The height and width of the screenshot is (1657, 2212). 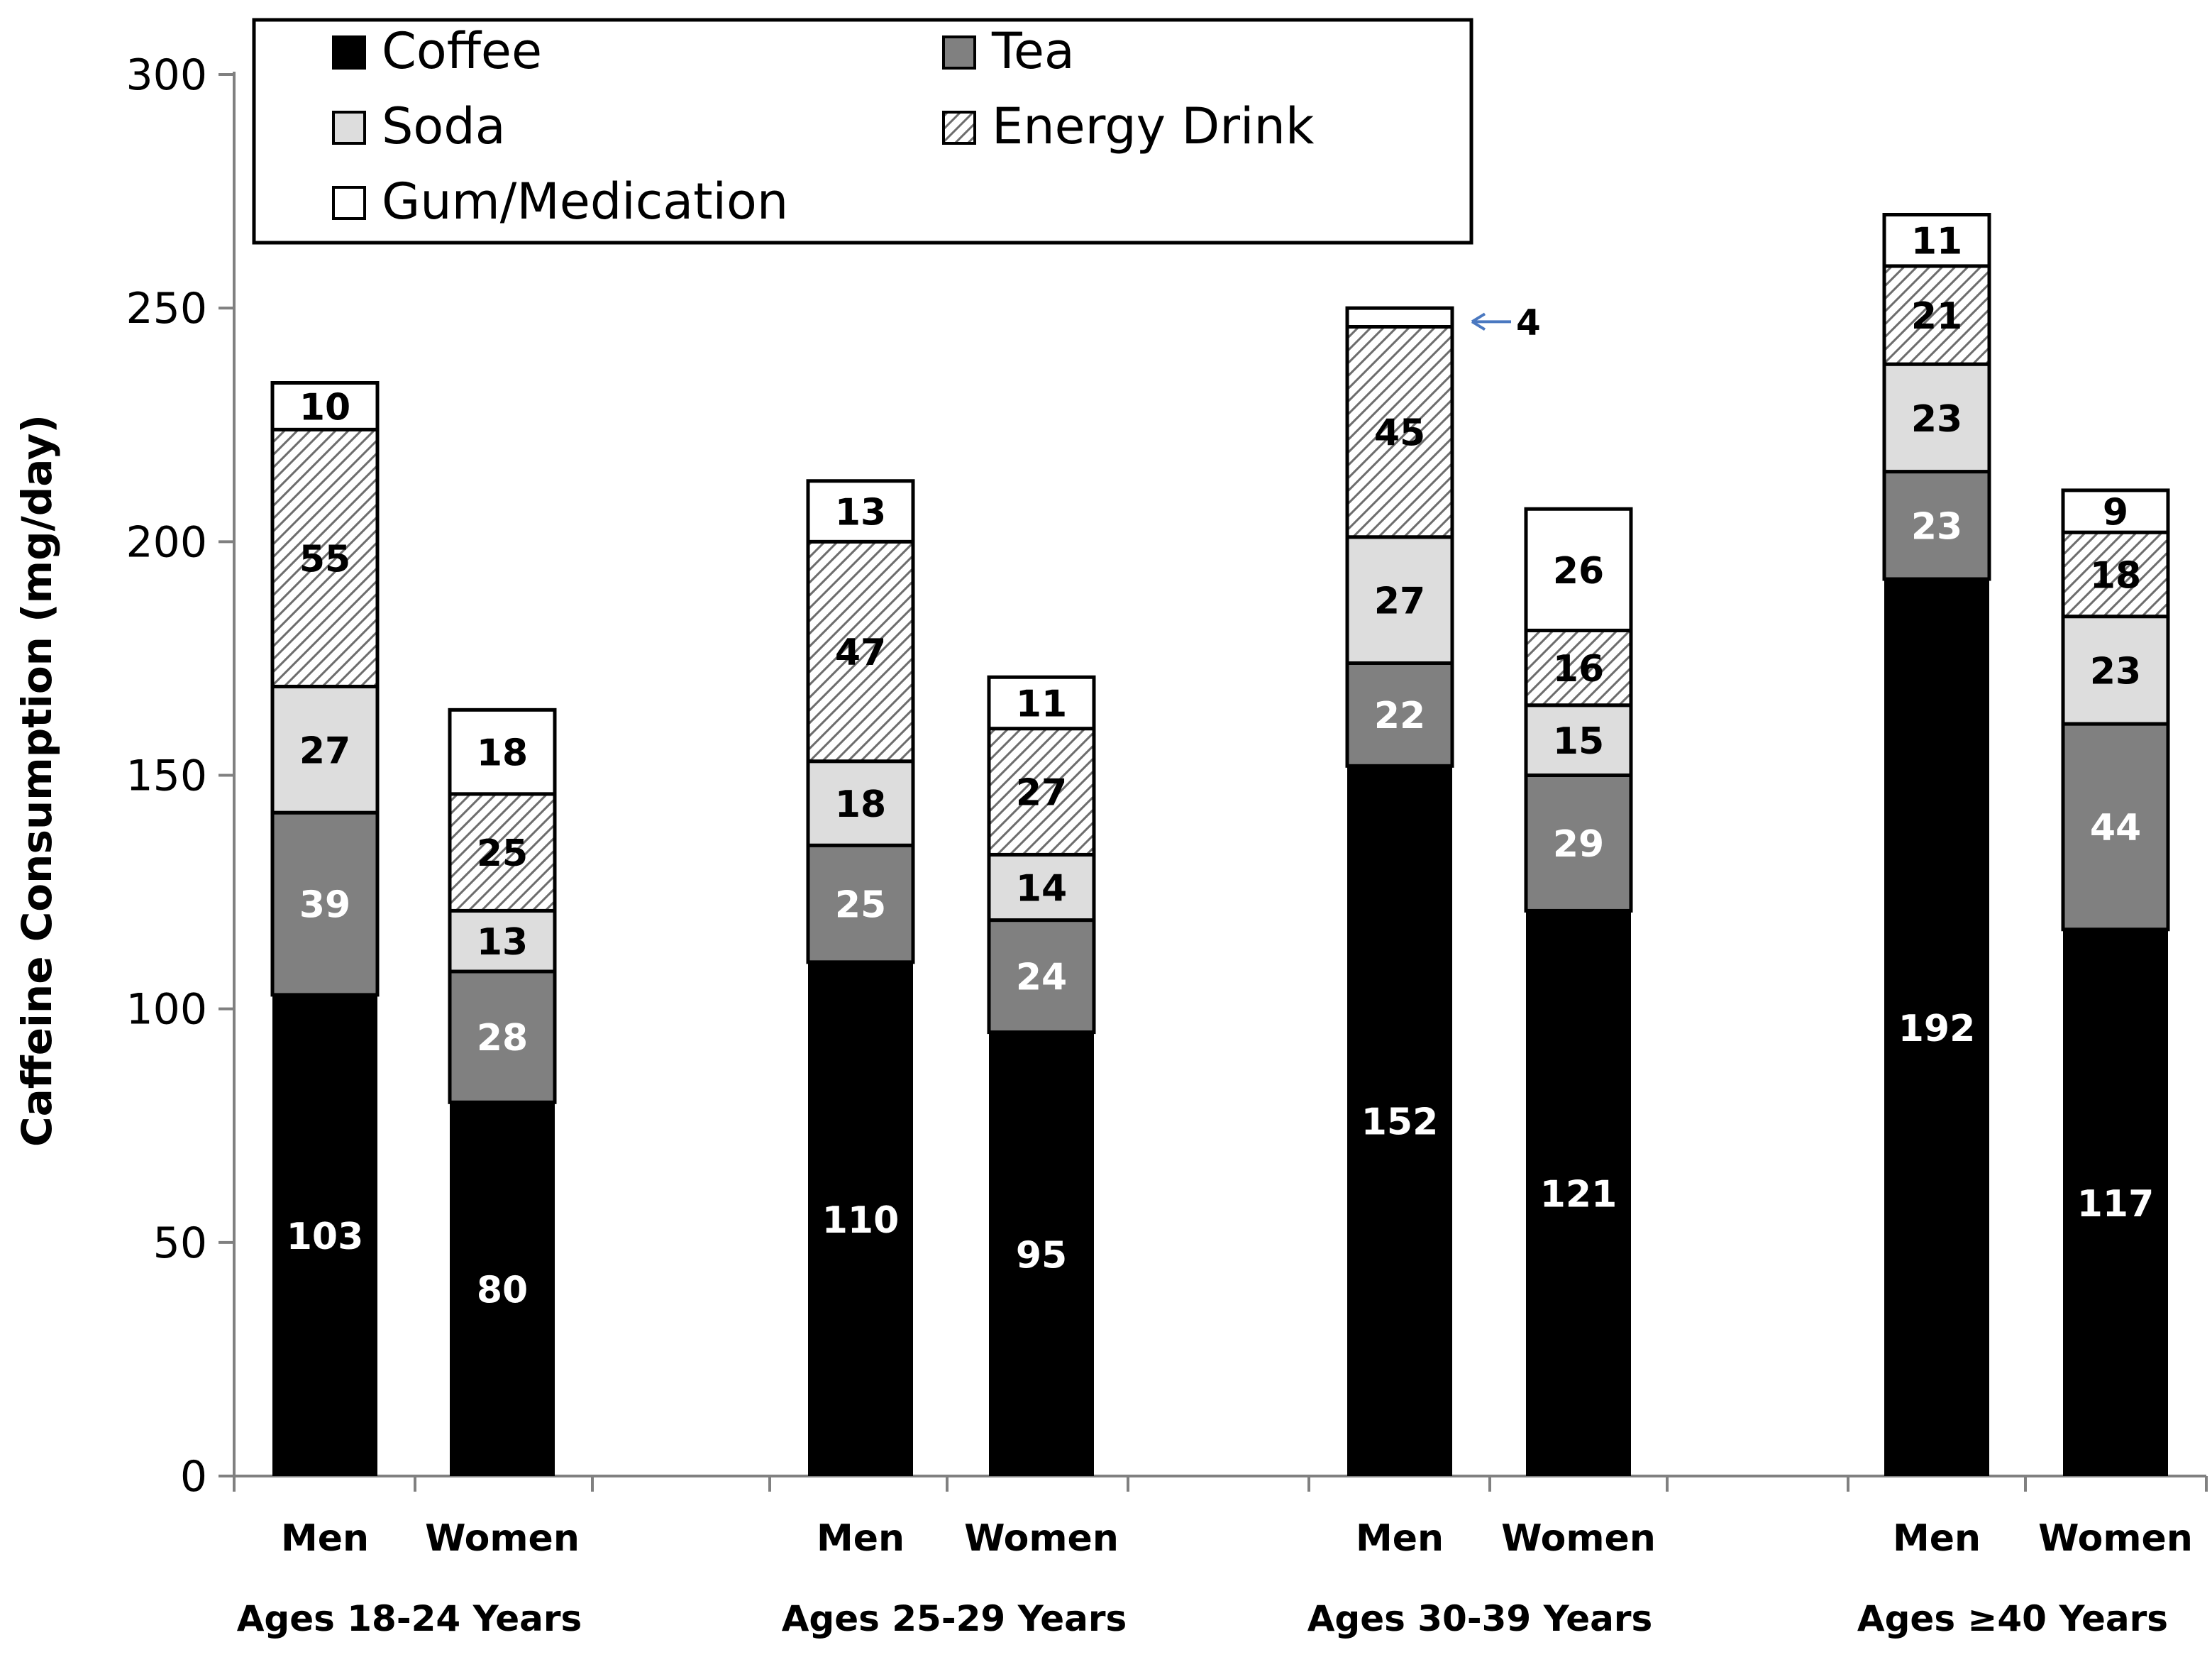 I want to click on data-label-energy-drink: 47, so click(x=860, y=653).